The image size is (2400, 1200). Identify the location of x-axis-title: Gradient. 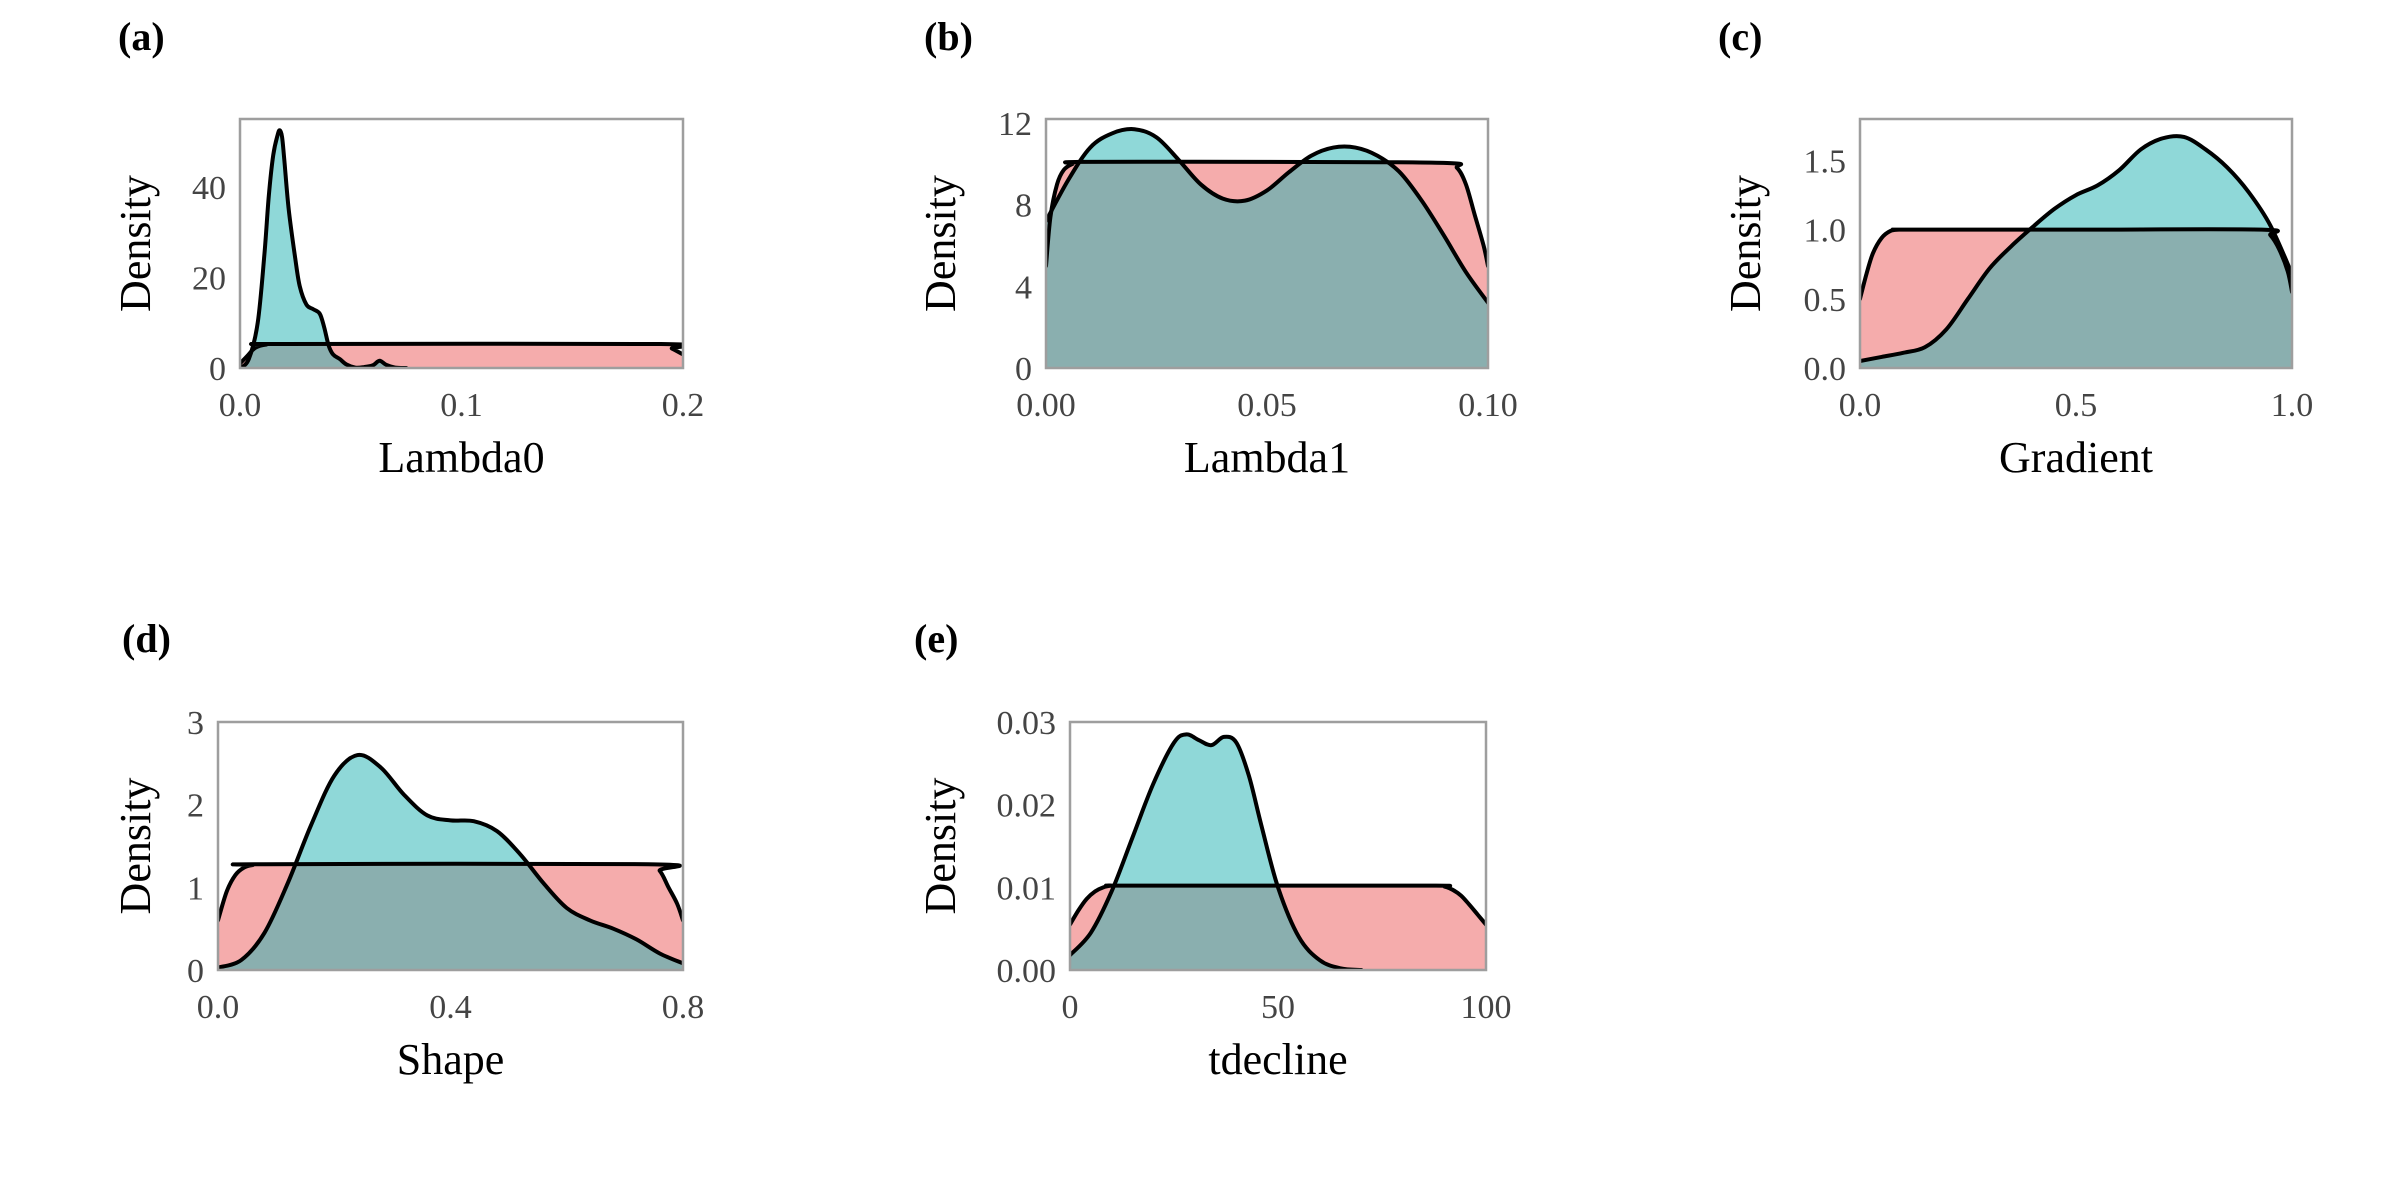
(2076, 457).